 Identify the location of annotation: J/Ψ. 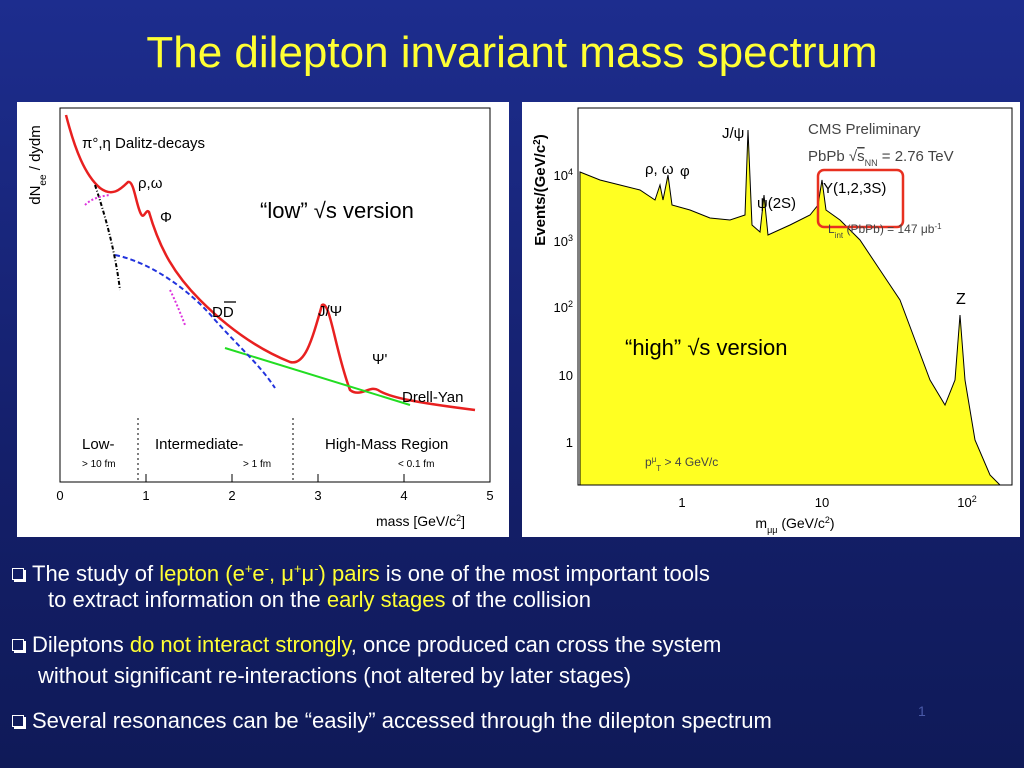
(330, 311).